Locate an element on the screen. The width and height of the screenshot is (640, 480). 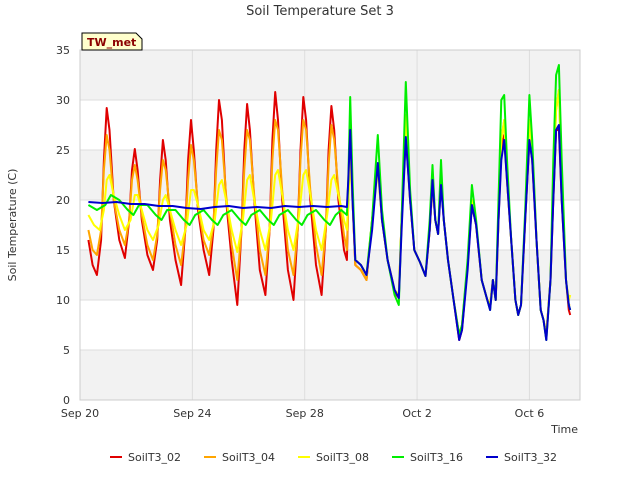
x-tick-label: Sep 20 is located at coordinates (80, 413).